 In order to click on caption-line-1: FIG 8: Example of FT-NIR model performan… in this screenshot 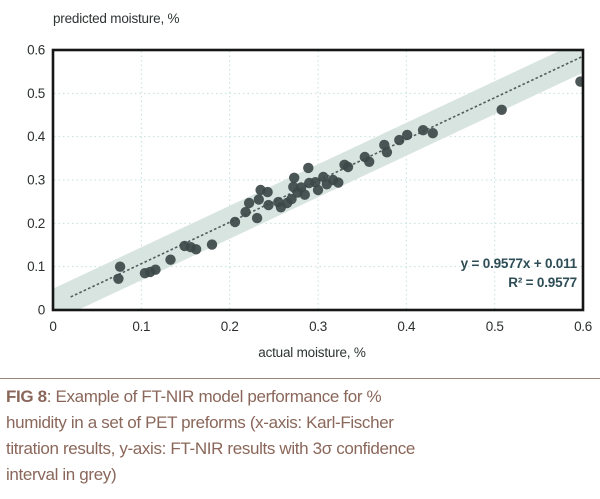, I will do `click(300, 397)`.